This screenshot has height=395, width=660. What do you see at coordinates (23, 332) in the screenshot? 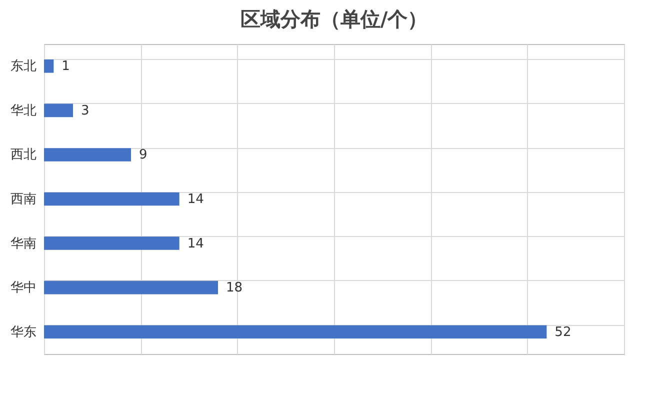
I see `y-tick-label: 华东` at bounding box center [23, 332].